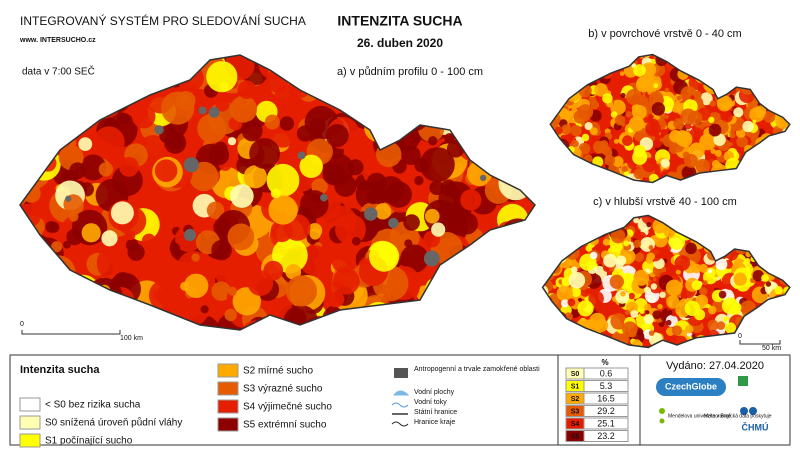  What do you see at coordinates (575, 374) in the screenshot?
I see `stats-class: S0` at bounding box center [575, 374].